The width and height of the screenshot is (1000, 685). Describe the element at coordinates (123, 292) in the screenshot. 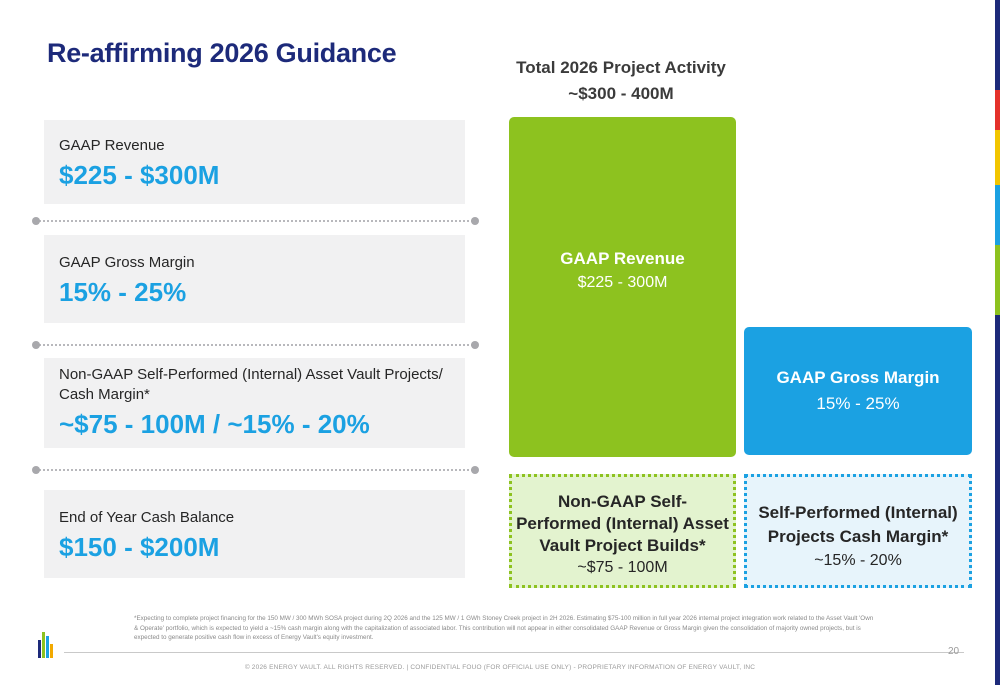

I see `metric-value: 15% - 25%` at that location.